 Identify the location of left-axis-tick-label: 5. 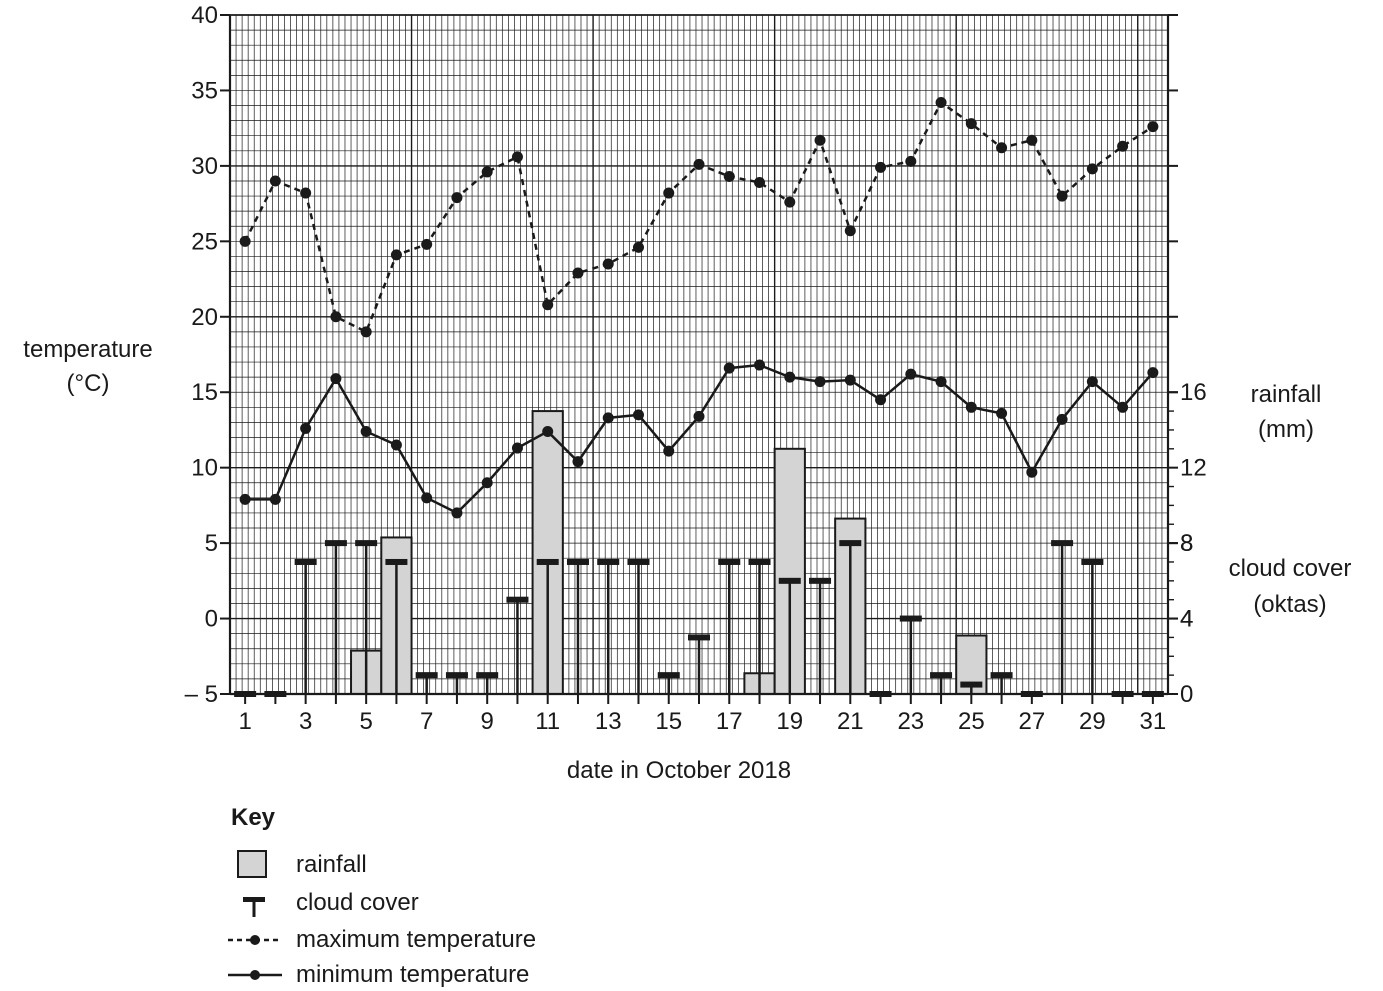
(211, 543).